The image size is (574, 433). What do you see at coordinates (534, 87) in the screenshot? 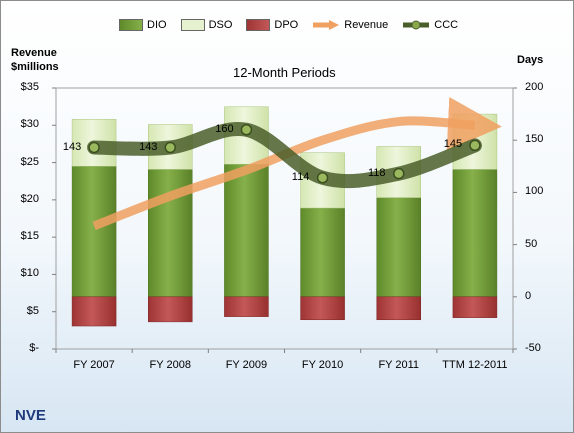
I see `y-right-tick-label: 200` at bounding box center [534, 87].